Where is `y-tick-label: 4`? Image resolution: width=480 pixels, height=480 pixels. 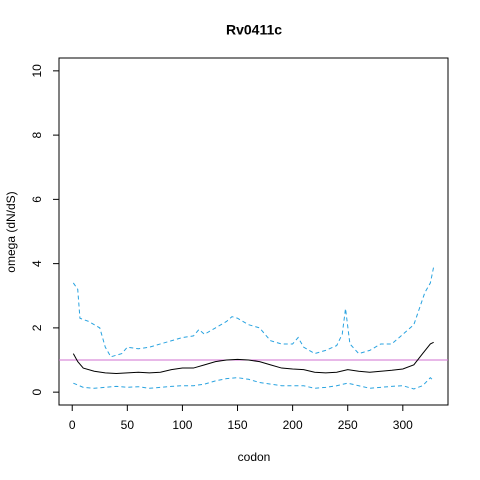
y-tick-label: 4 is located at coordinates (37, 263).